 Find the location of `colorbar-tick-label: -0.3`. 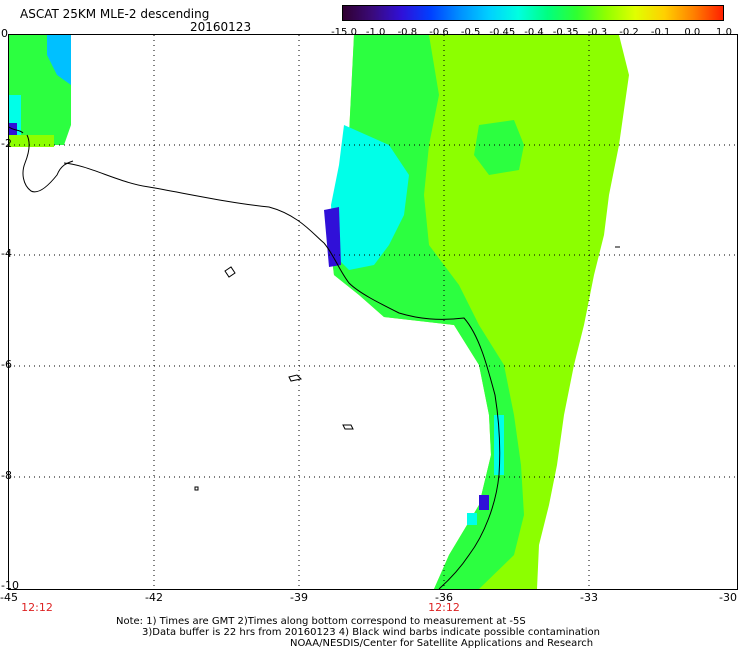

colorbar-tick-label: -0.3 is located at coordinates (597, 32).